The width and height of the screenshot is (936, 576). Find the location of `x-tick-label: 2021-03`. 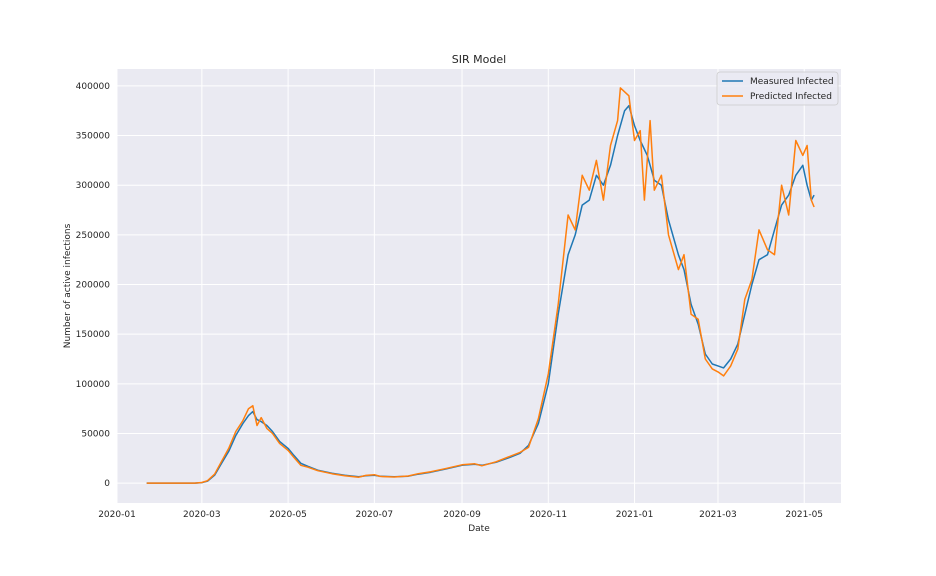

x-tick-label: 2021-03 is located at coordinates (718, 515).